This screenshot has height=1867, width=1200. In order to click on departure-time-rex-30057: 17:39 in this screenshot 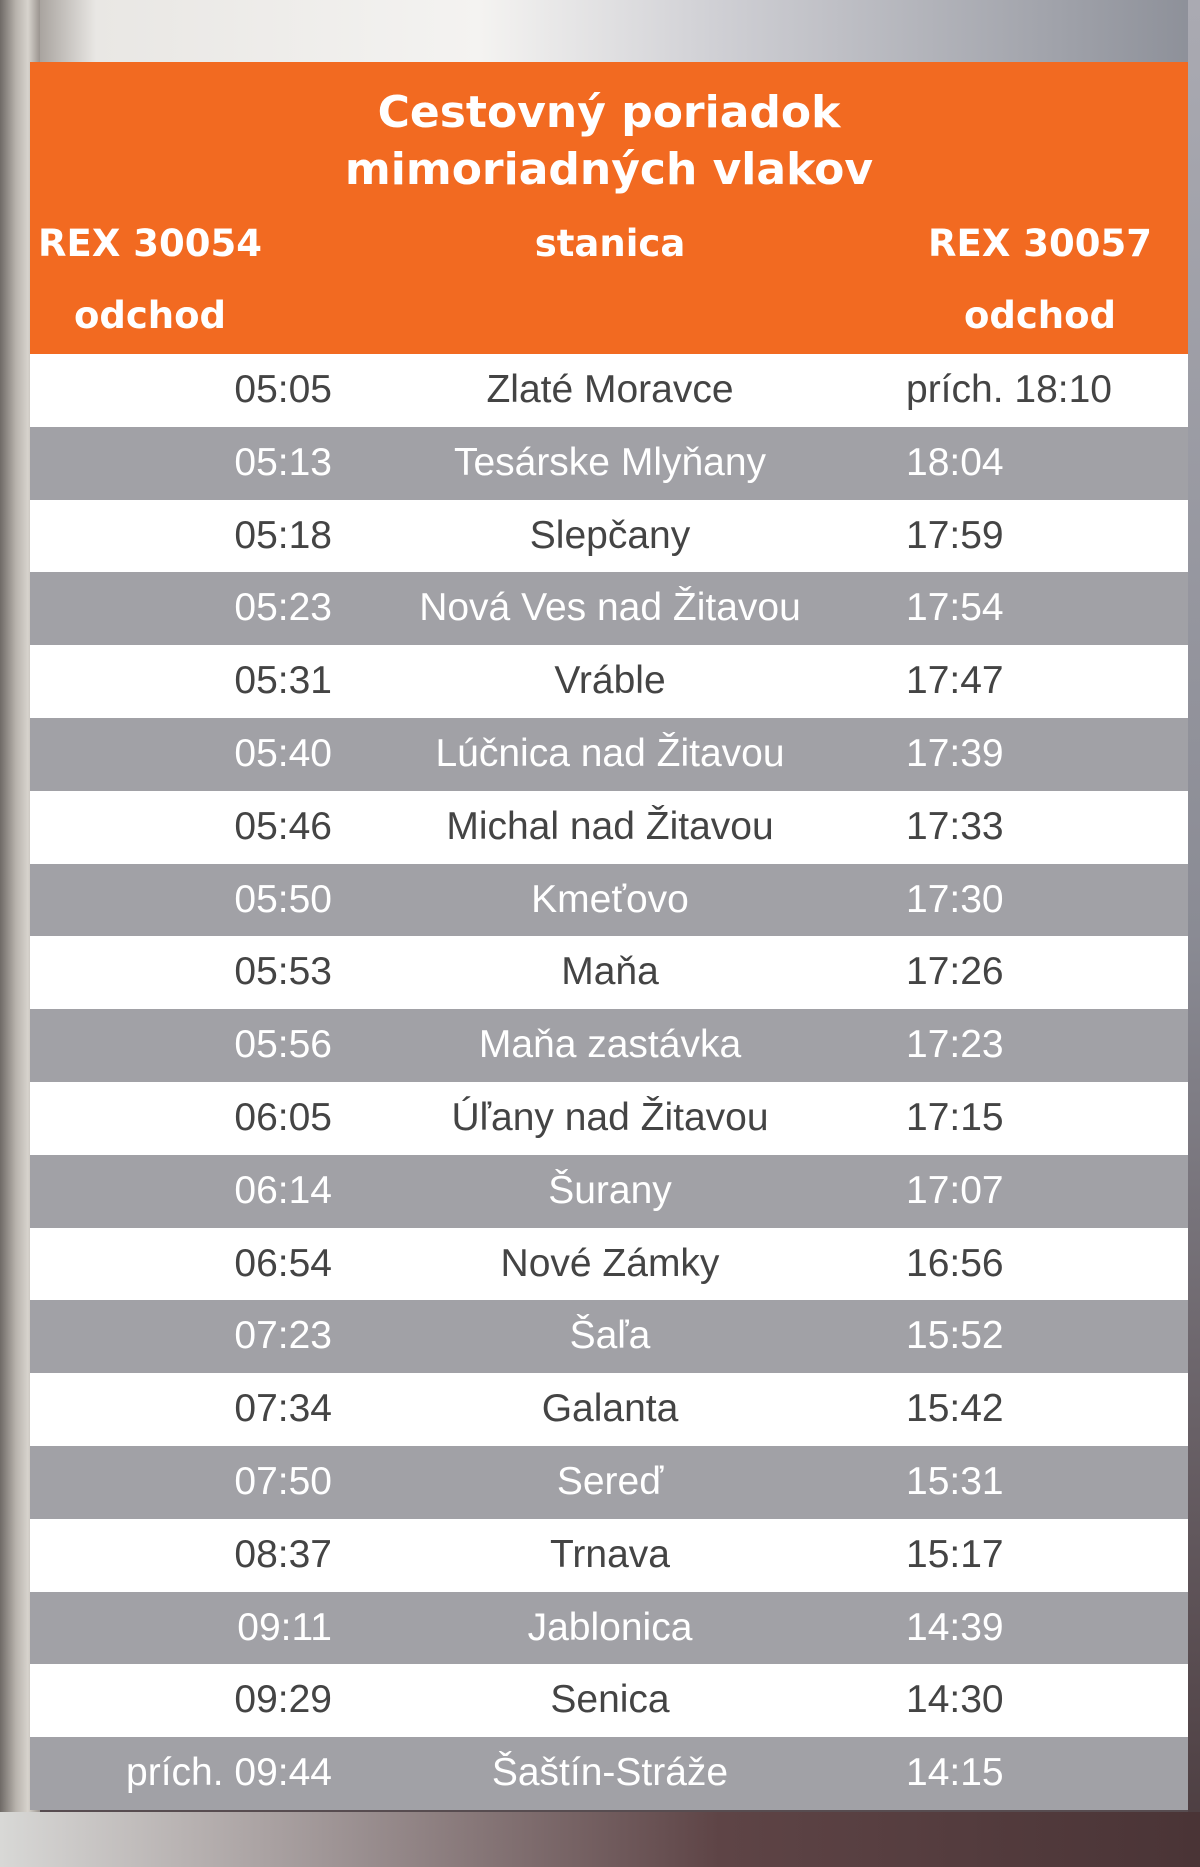, I will do `click(955, 753)`.